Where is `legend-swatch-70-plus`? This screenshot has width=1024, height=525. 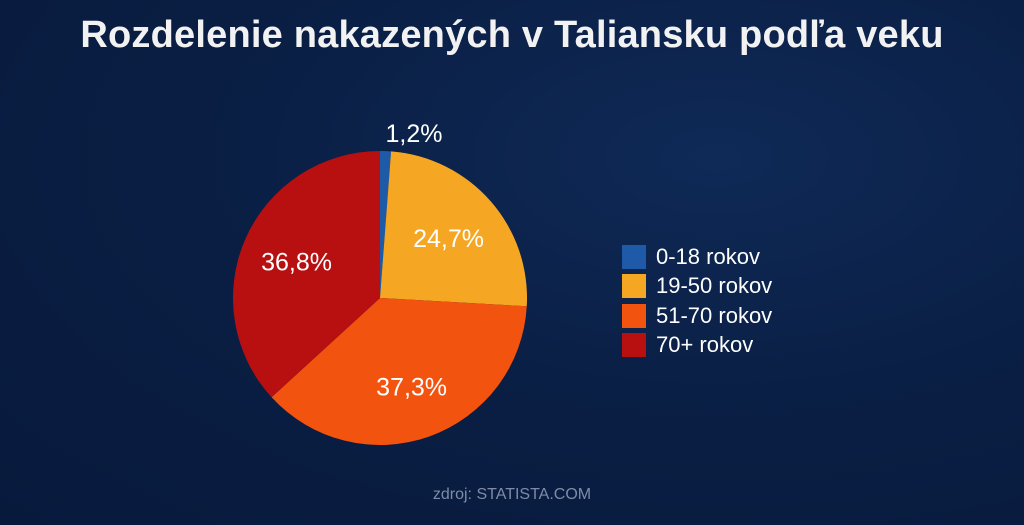 legend-swatch-70-plus is located at coordinates (634, 345).